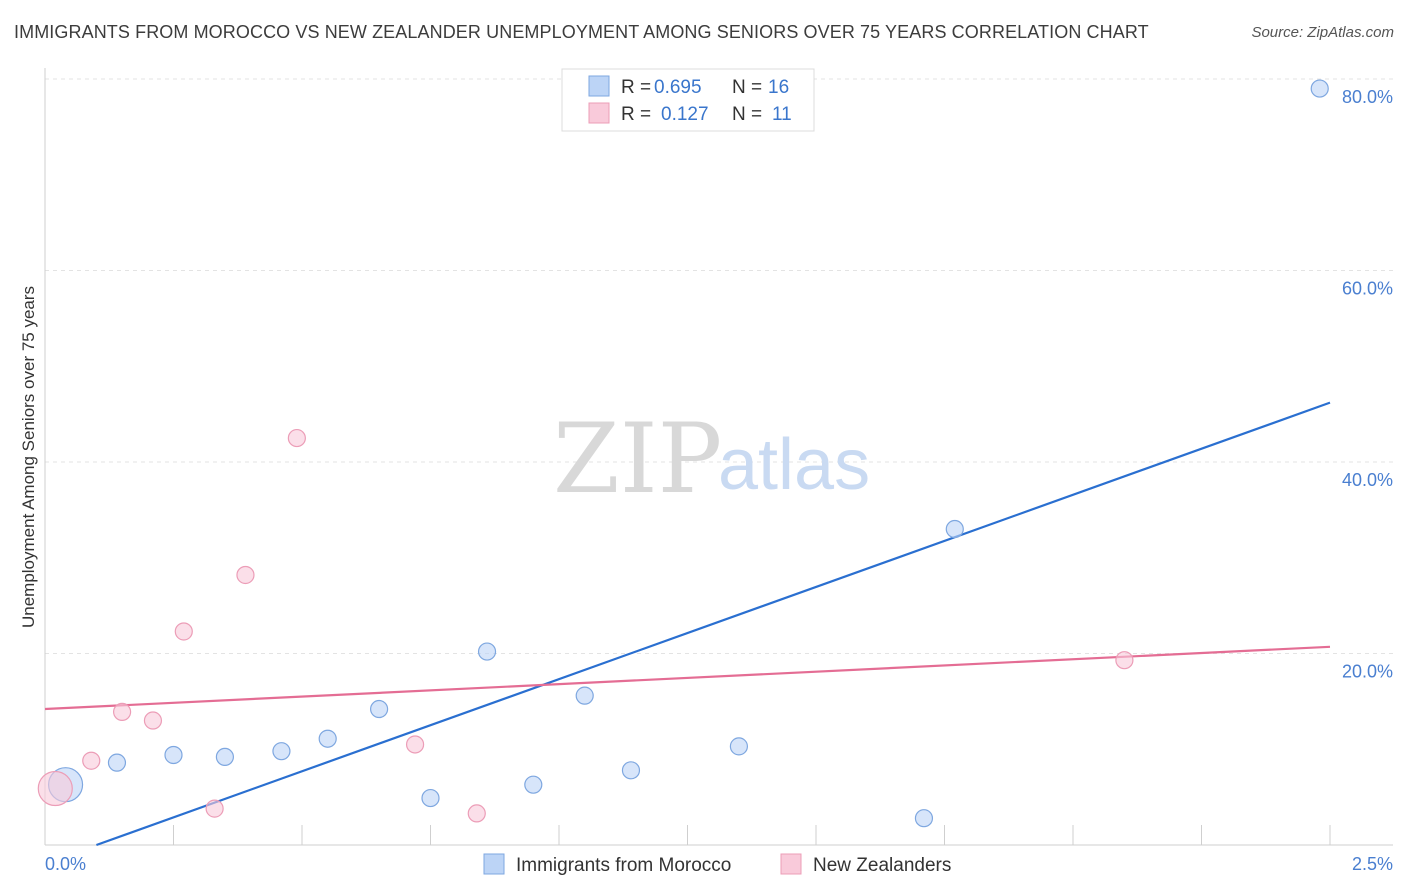 This screenshot has height=892, width=1406. What do you see at coordinates (688, 100) in the screenshot?
I see `legend: R = 0.695 N = 16 R = 0.127 N = 11` at bounding box center [688, 100].